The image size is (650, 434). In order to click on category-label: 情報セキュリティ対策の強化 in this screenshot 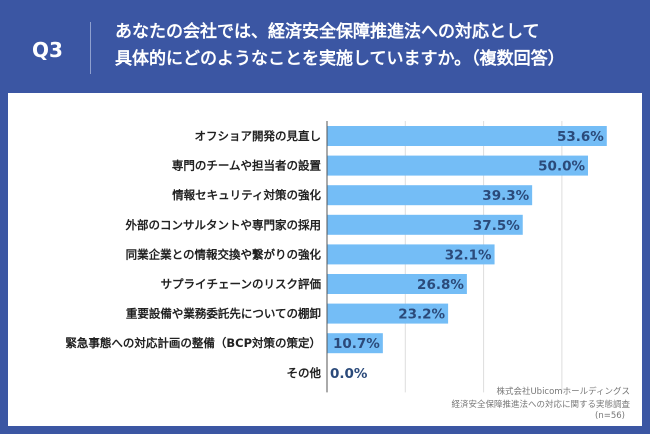, I will do `click(246, 195)`.